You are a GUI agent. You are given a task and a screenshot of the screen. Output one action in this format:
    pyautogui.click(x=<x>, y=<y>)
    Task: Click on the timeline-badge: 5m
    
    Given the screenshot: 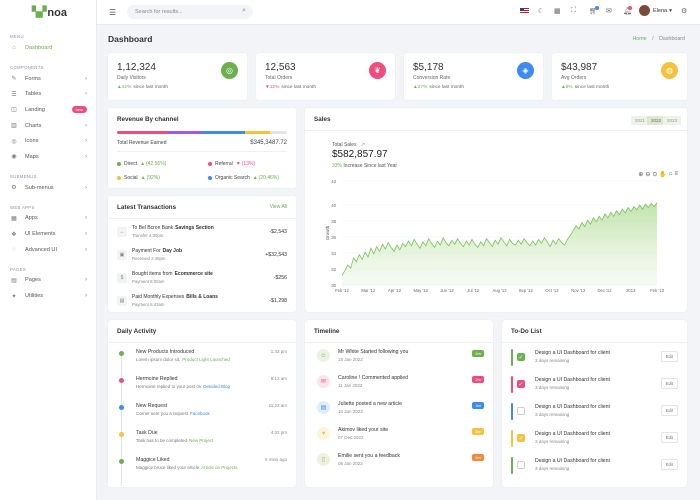 What is the action you would take?
    pyautogui.click(x=478, y=353)
    